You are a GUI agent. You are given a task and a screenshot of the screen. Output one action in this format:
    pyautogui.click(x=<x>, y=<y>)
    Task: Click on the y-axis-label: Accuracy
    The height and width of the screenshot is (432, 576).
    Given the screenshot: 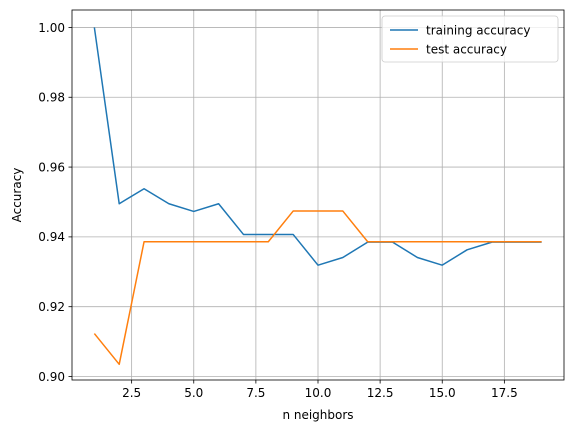 What is the action you would take?
    pyautogui.click(x=17, y=195)
    